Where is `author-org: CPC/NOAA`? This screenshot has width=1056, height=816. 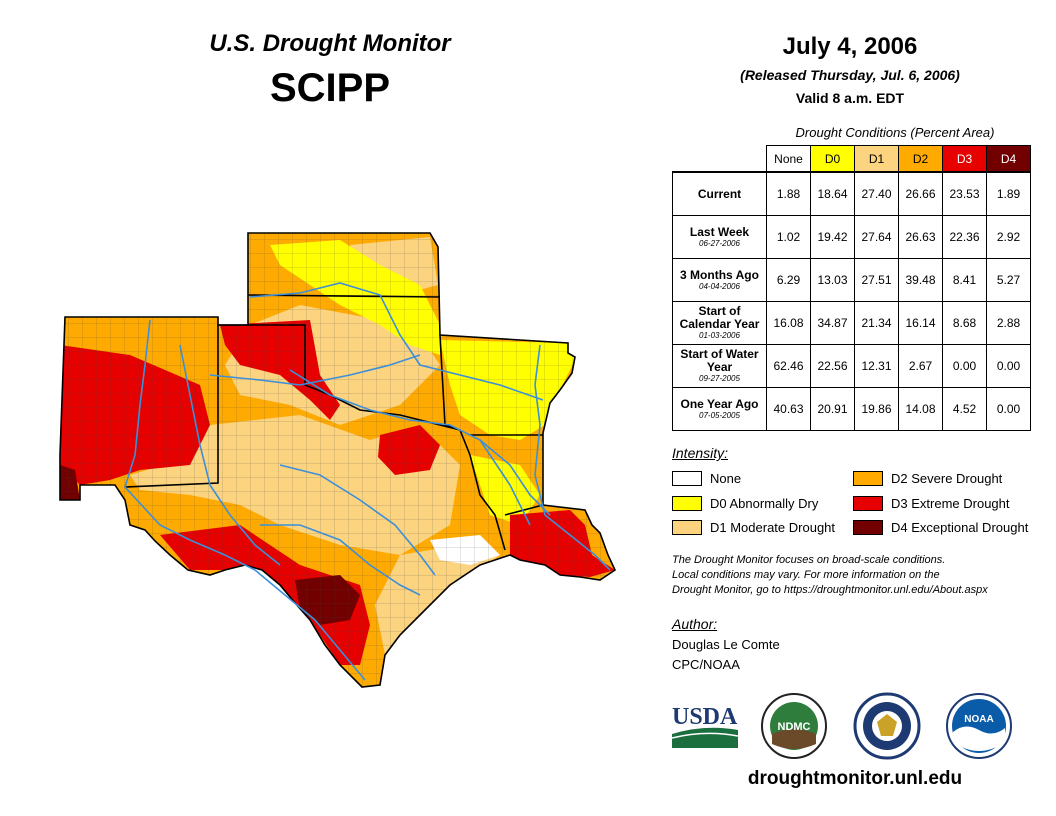 author-org: CPC/NOAA is located at coordinates (706, 664).